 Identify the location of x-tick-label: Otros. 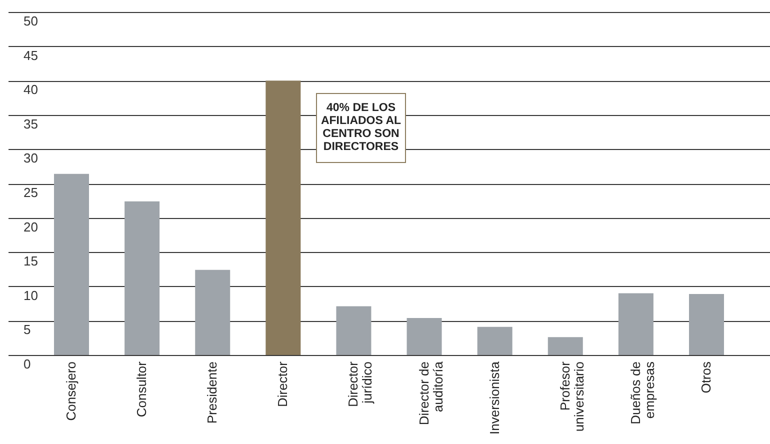
(706, 377).